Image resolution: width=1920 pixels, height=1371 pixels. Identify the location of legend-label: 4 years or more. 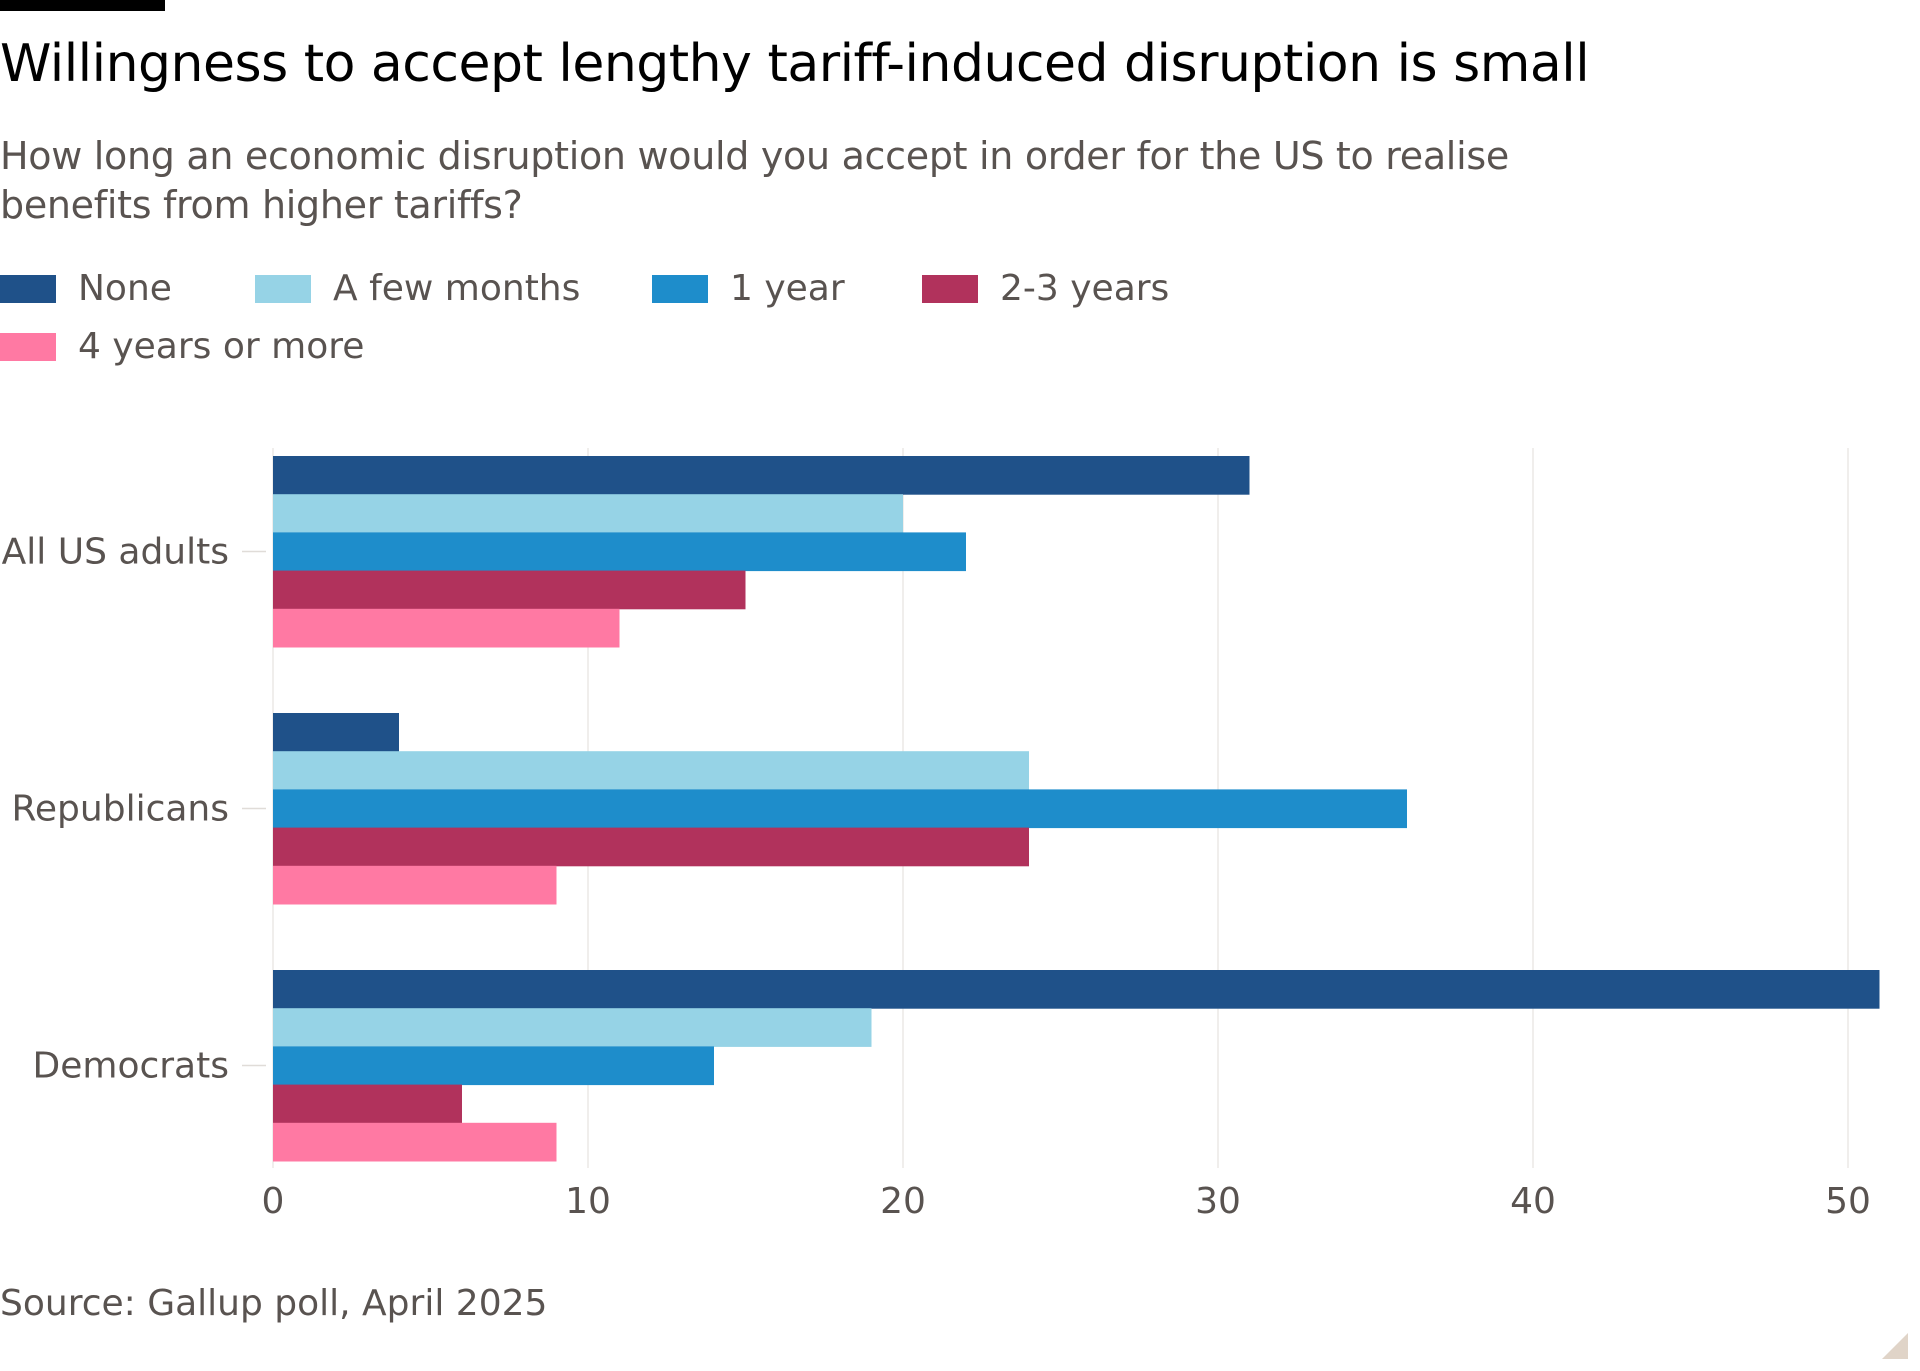
(221, 346).